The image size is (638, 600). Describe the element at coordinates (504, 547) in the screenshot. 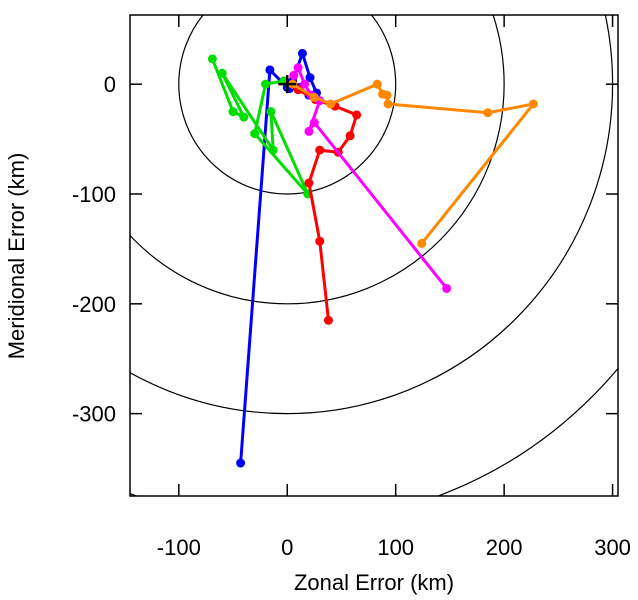

I see `x-tick-label: 200` at that location.